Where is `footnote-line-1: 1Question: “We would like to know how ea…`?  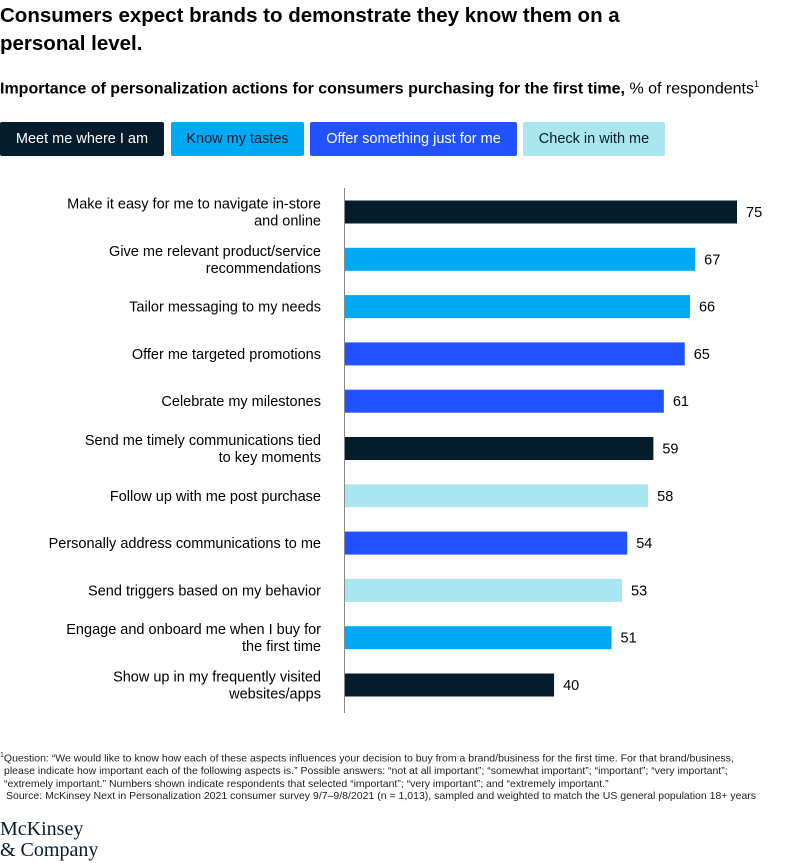
footnote-line-1: 1Question: “We would like to know how ea… is located at coordinates (402, 757).